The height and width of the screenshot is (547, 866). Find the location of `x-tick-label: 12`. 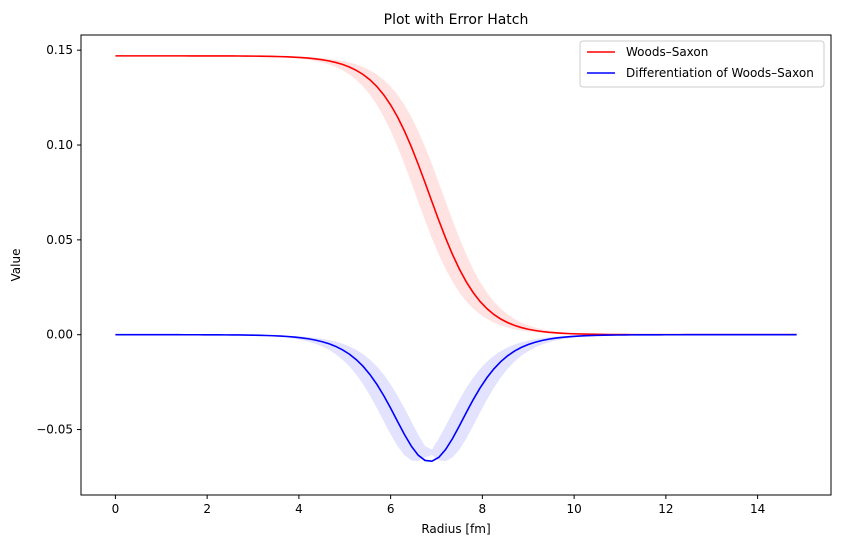

x-tick-label: 12 is located at coordinates (665, 509).